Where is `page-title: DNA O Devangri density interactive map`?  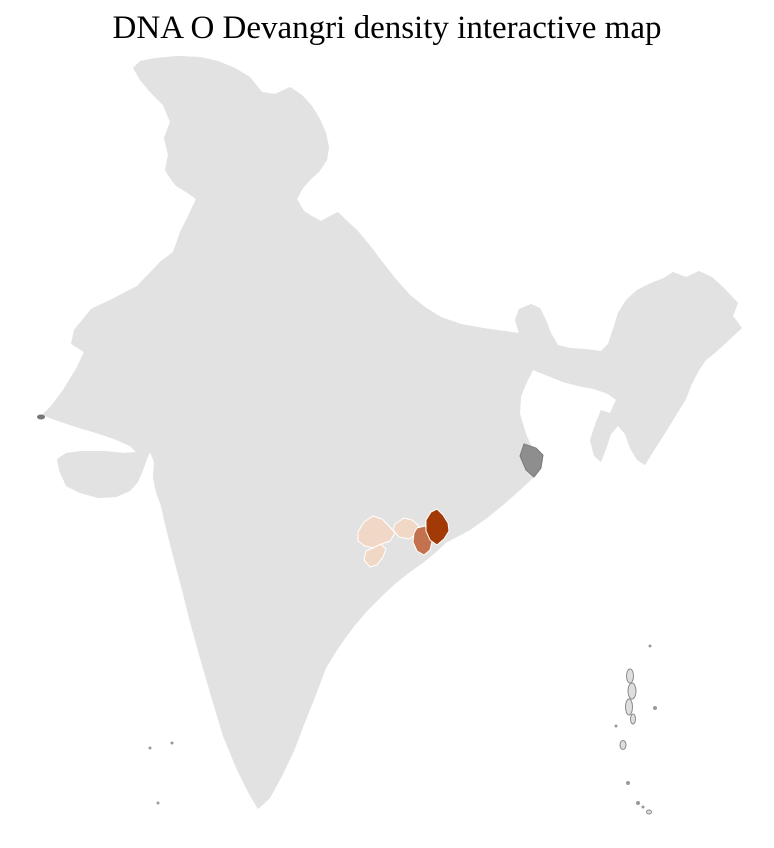
page-title: DNA O Devangri density interactive map is located at coordinates (387, 28).